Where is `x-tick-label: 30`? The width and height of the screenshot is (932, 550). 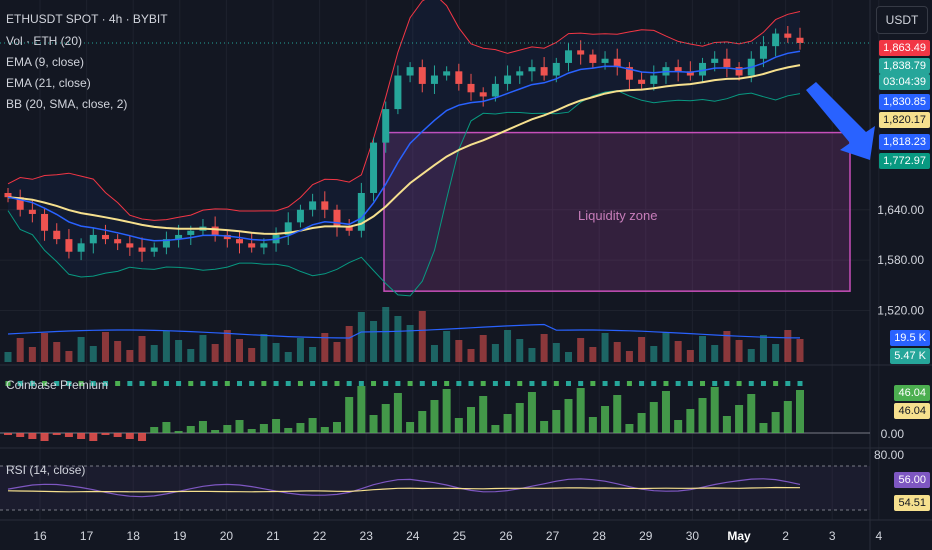 x-tick-label: 30 is located at coordinates (693, 536).